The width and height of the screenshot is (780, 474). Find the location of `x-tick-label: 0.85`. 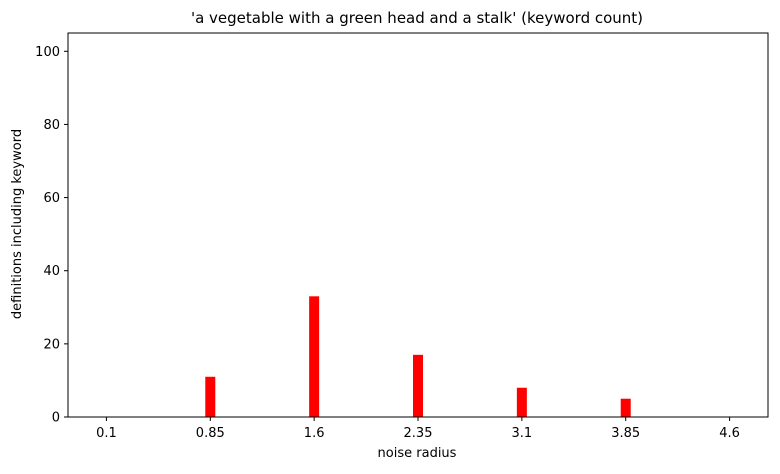

x-tick-label: 0.85 is located at coordinates (210, 433).